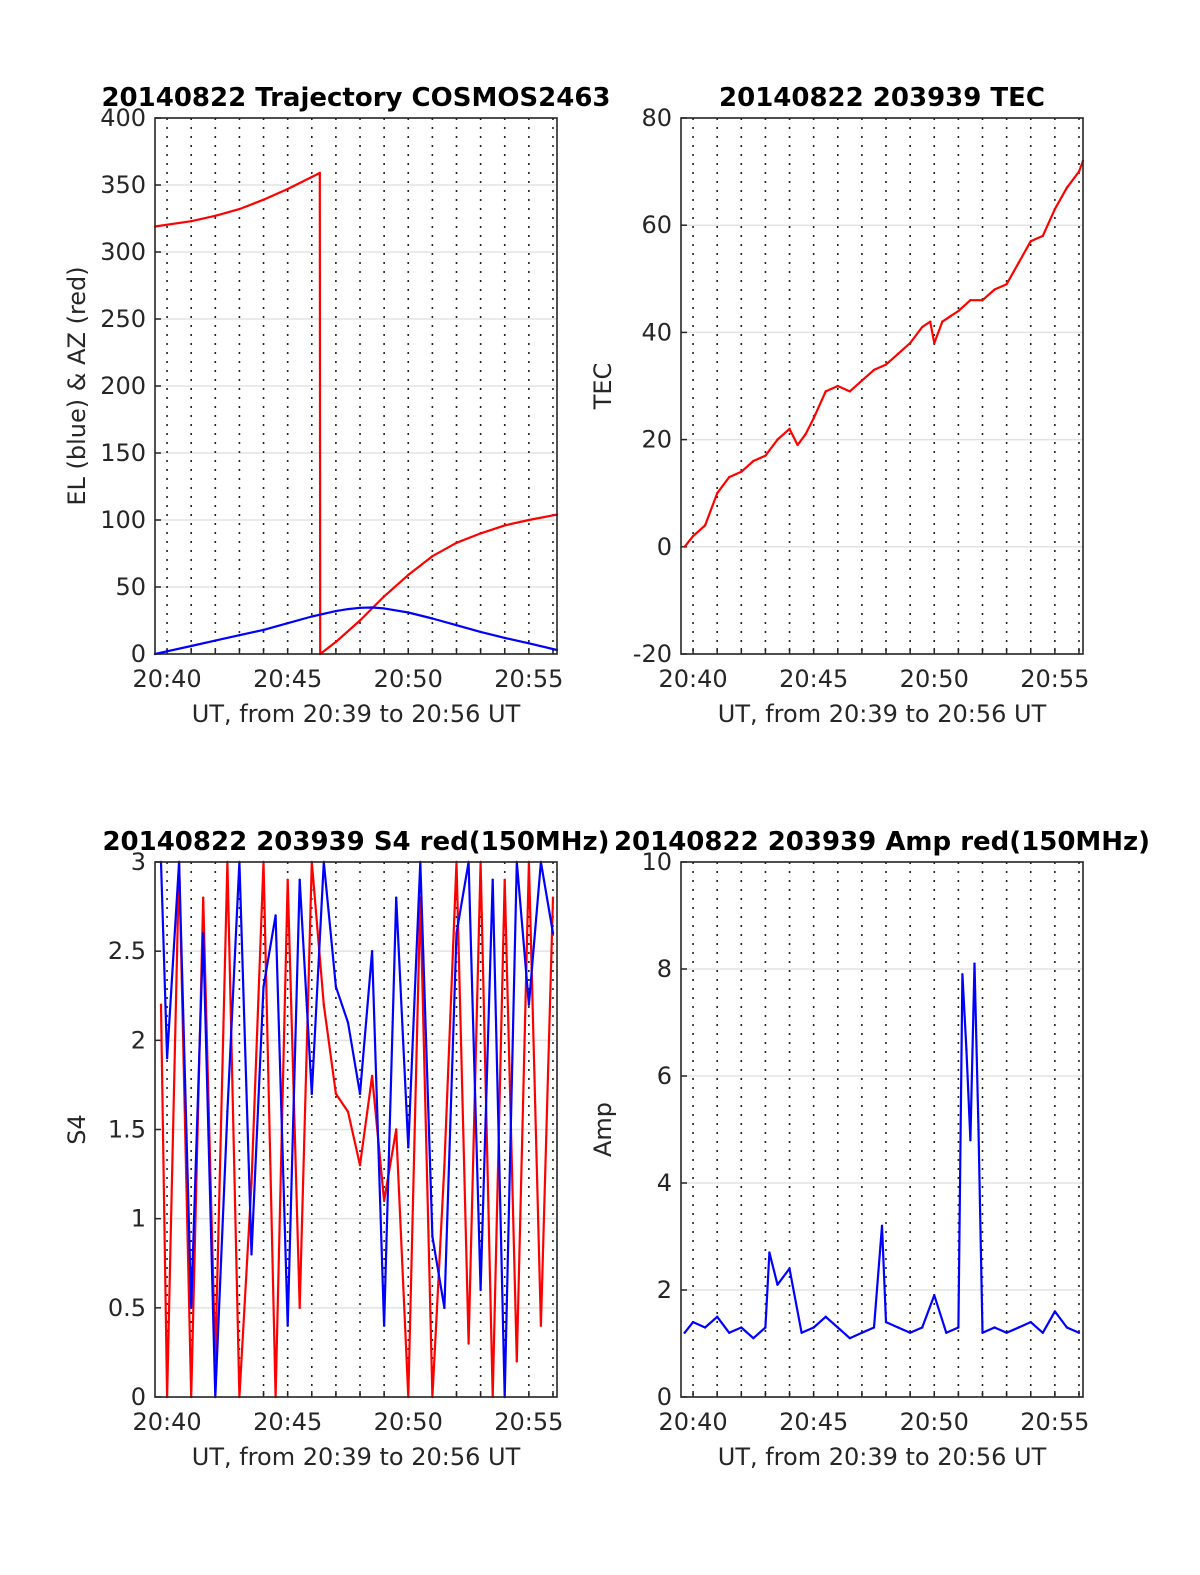 Image resolution: width=1200 pixels, height=1575 pixels. Describe the element at coordinates (664, 969) in the screenshot. I see `y-tick-label: 8` at that location.